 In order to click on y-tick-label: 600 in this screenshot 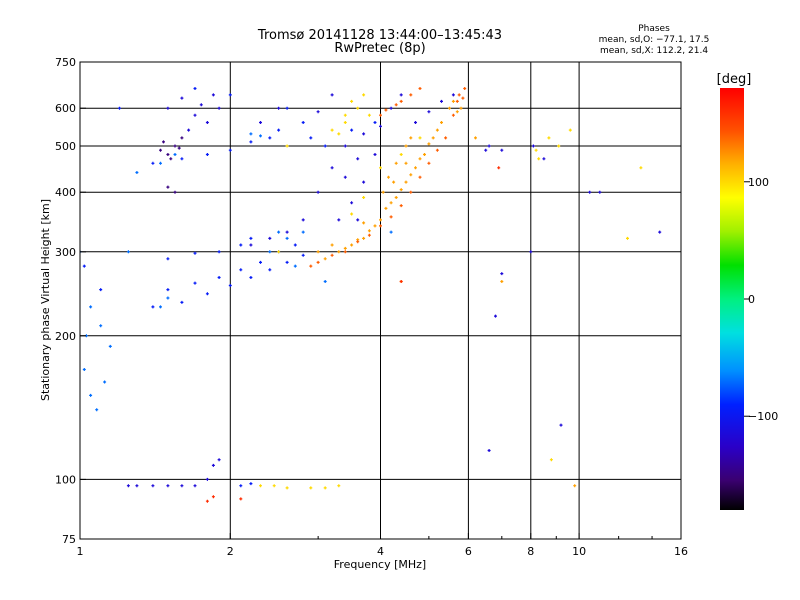, I will do `click(65, 108)`.